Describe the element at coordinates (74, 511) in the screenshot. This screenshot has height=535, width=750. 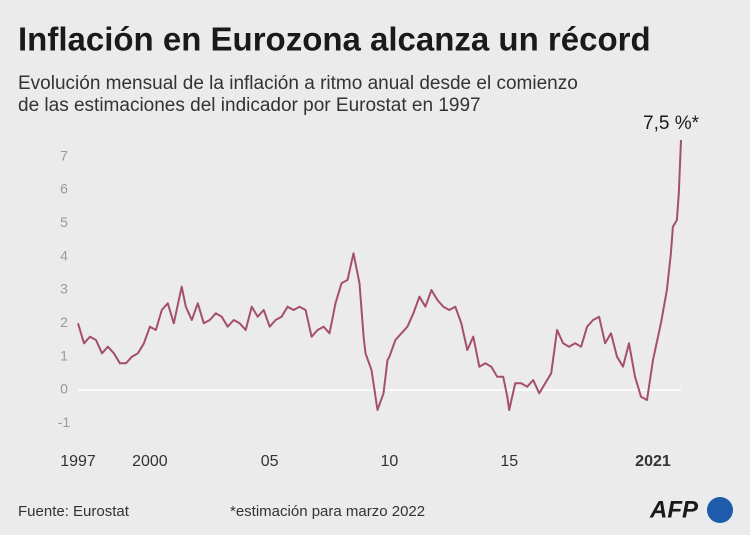
I see `source: Fuente: Eurostat` at that location.